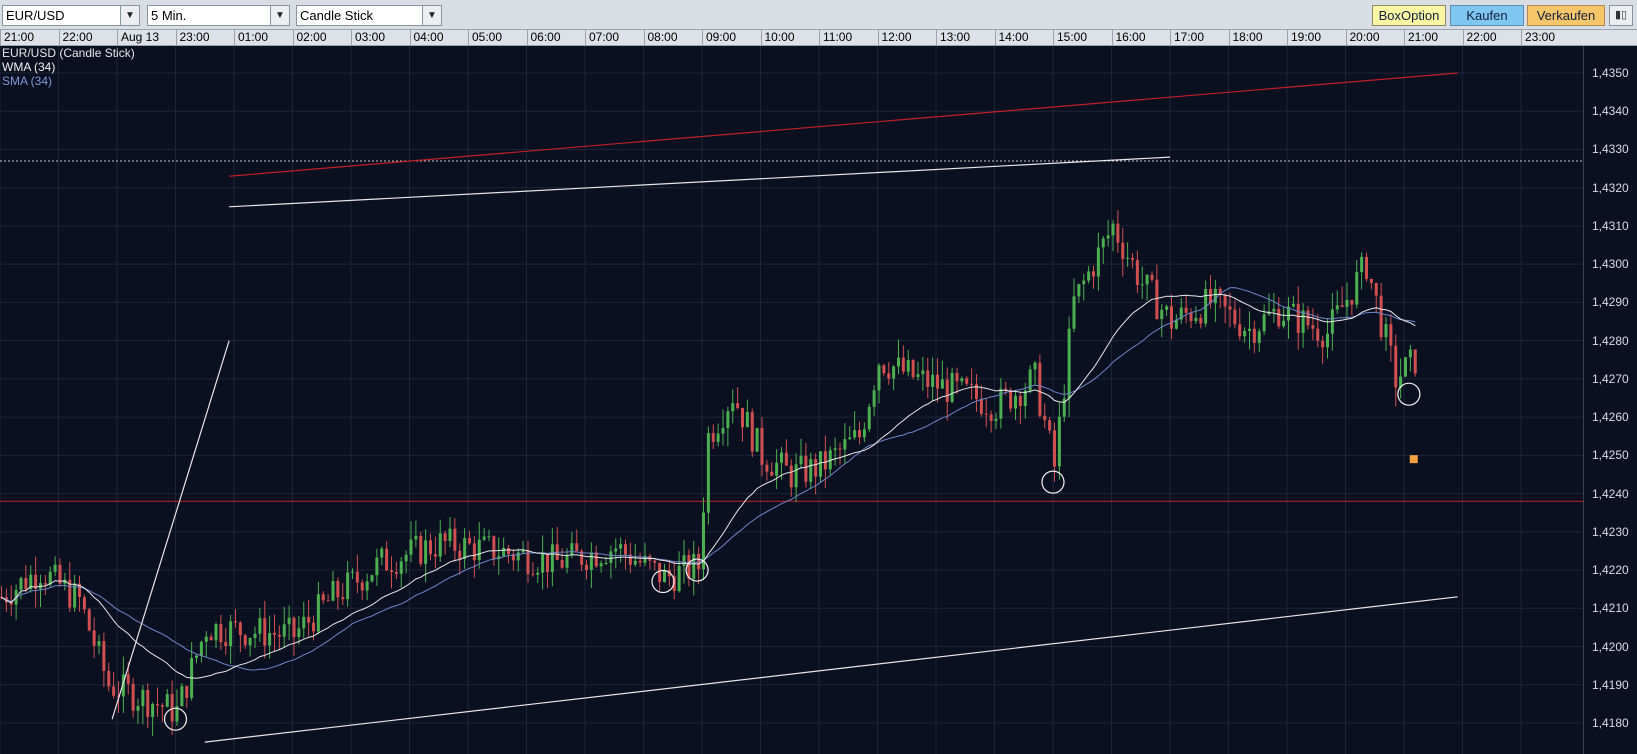  I want to click on time-tick-label: 21:00, so click(17, 37).